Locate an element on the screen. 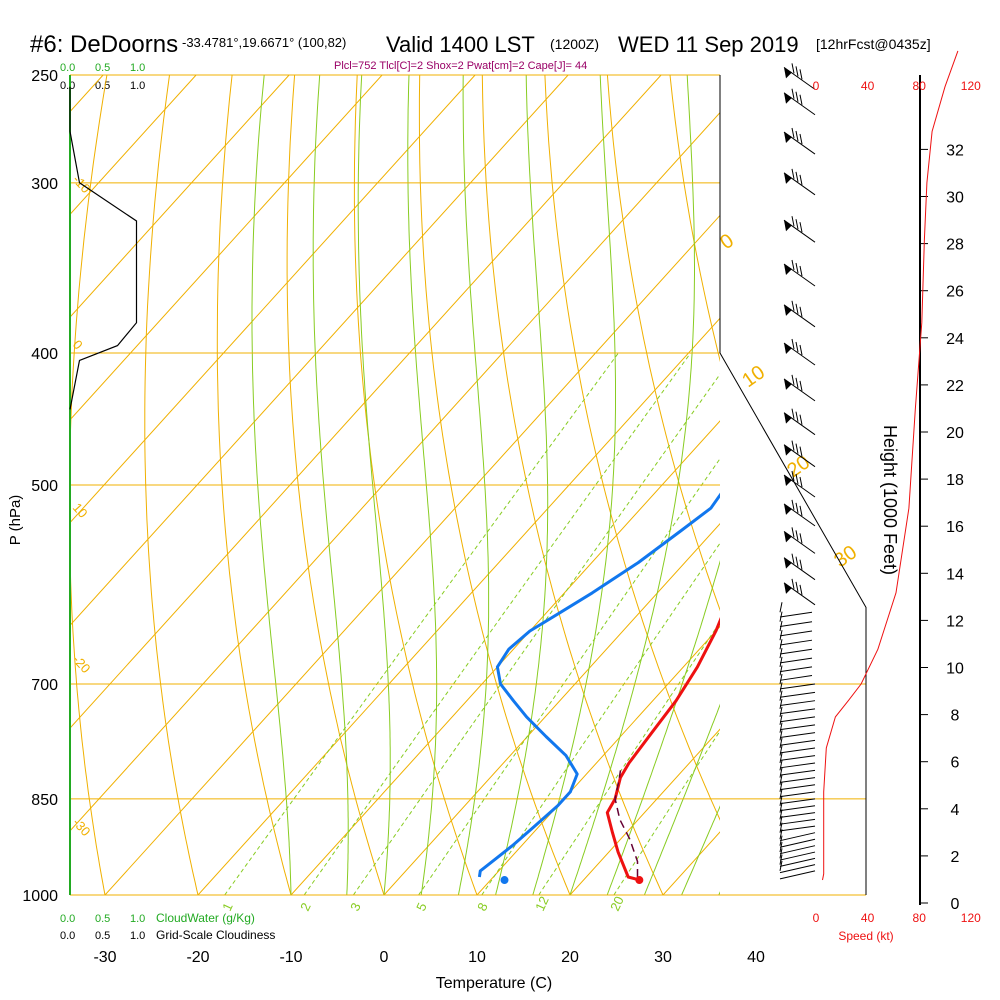 This screenshot has height=1000, width=1000. cloudiness-label: Grid-Scale Cloudiness is located at coordinates (215, 935).